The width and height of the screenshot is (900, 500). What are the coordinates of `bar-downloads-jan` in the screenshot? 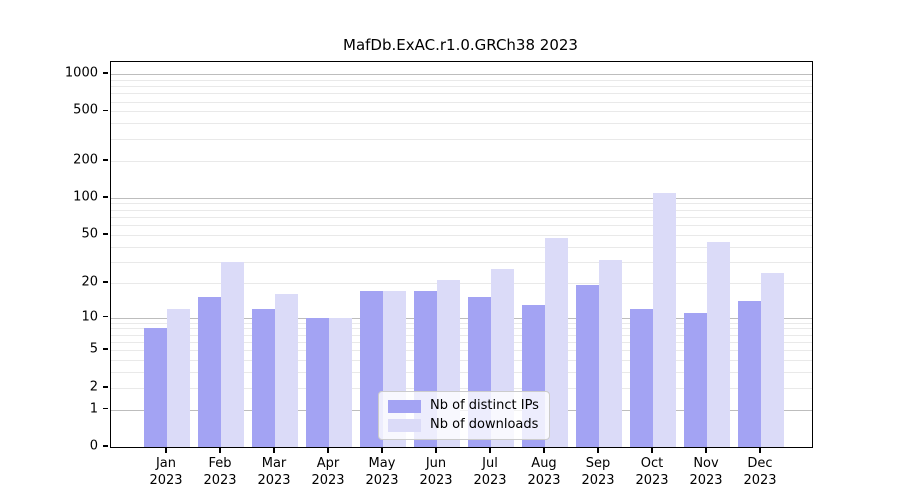 It's located at (178, 377).